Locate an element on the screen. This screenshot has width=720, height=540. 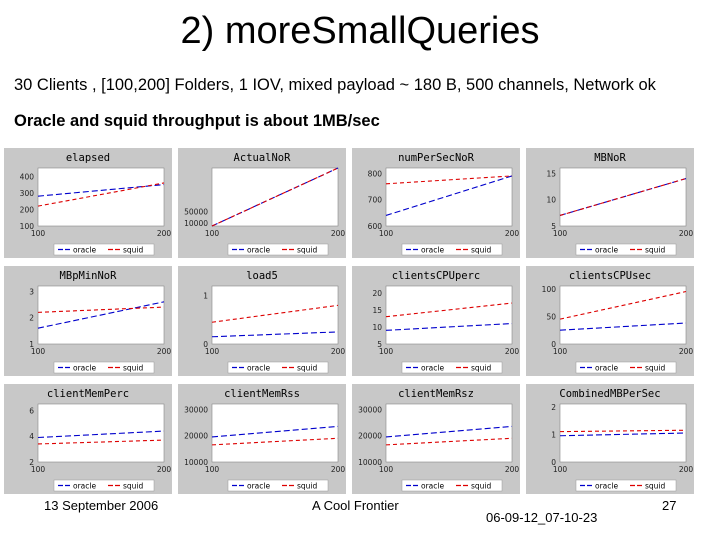
chart-title: ActualNoR is located at coordinates (263, 158).